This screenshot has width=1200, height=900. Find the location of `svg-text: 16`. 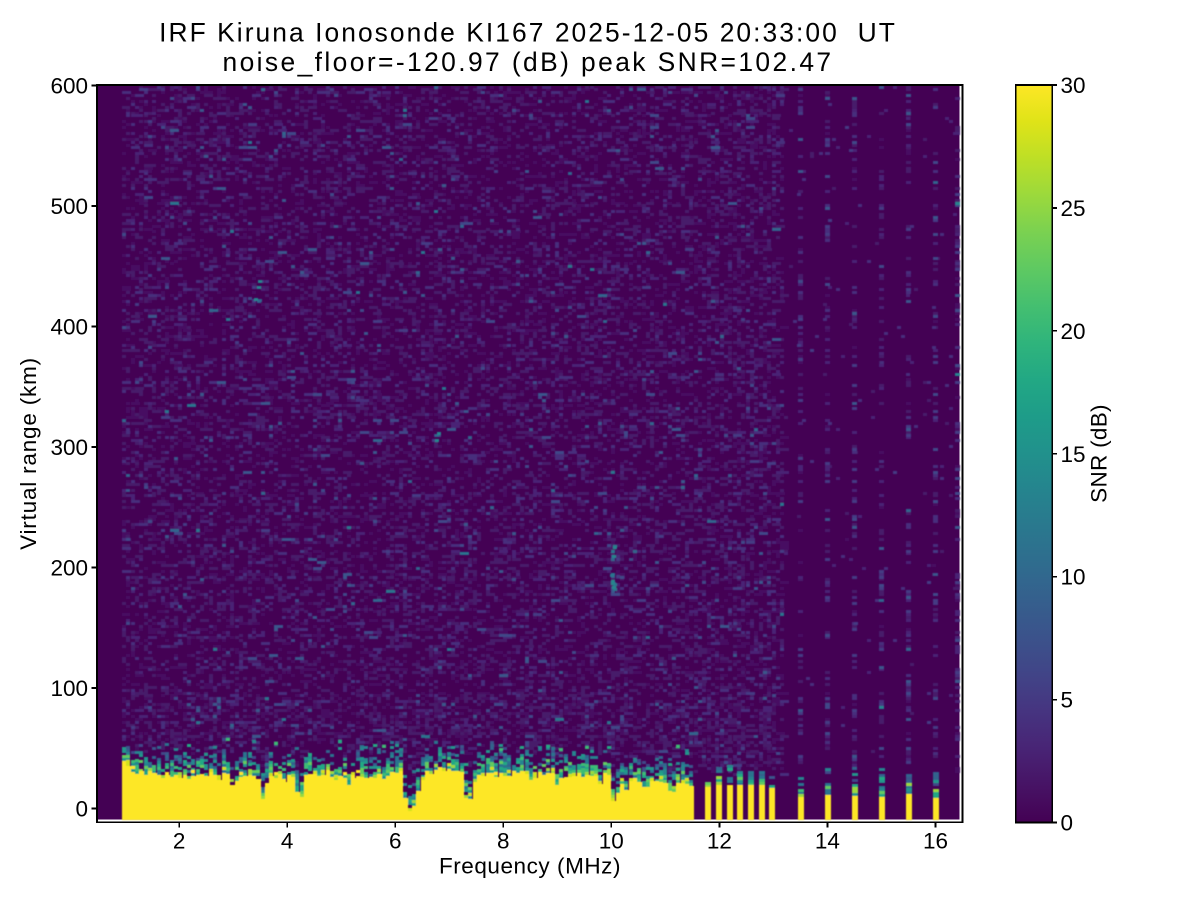

svg-text: 16 is located at coordinates (935, 841).